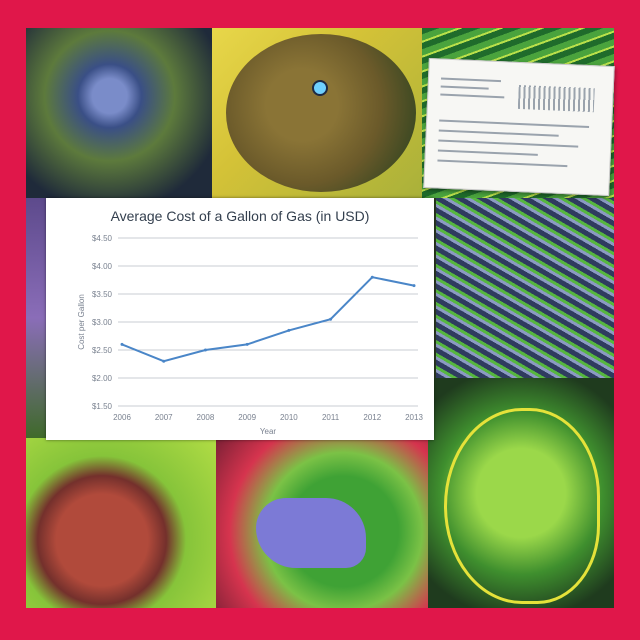 The image size is (640, 640). What do you see at coordinates (320, 88) in the screenshot?
I see `artwork-eye` at bounding box center [320, 88].